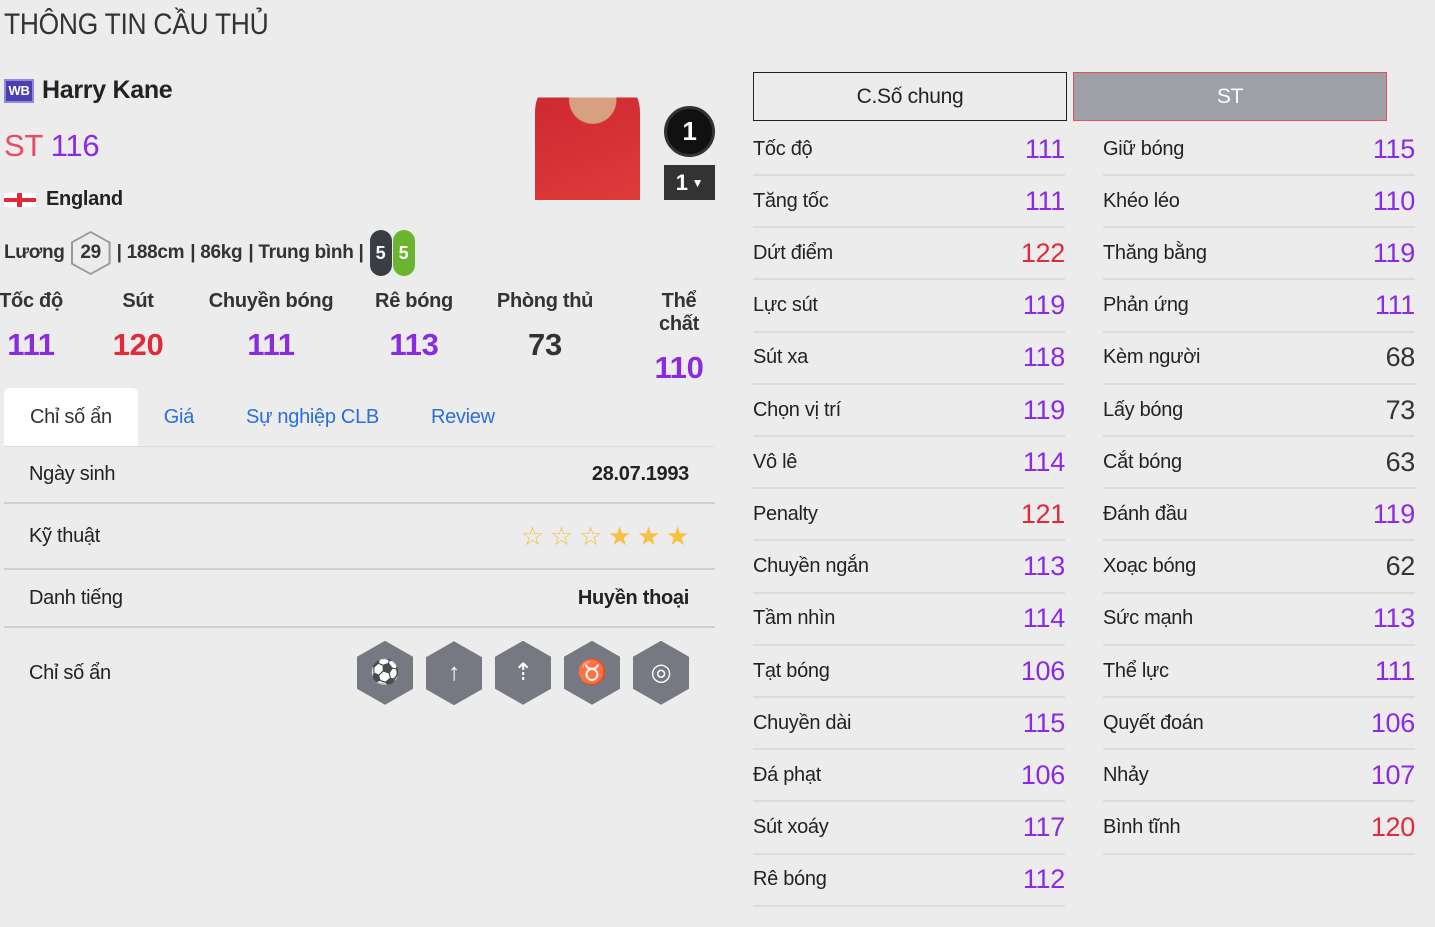 This screenshot has width=1435, height=927. What do you see at coordinates (52, 146) in the screenshot?
I see `position-rating: ST 116` at bounding box center [52, 146].